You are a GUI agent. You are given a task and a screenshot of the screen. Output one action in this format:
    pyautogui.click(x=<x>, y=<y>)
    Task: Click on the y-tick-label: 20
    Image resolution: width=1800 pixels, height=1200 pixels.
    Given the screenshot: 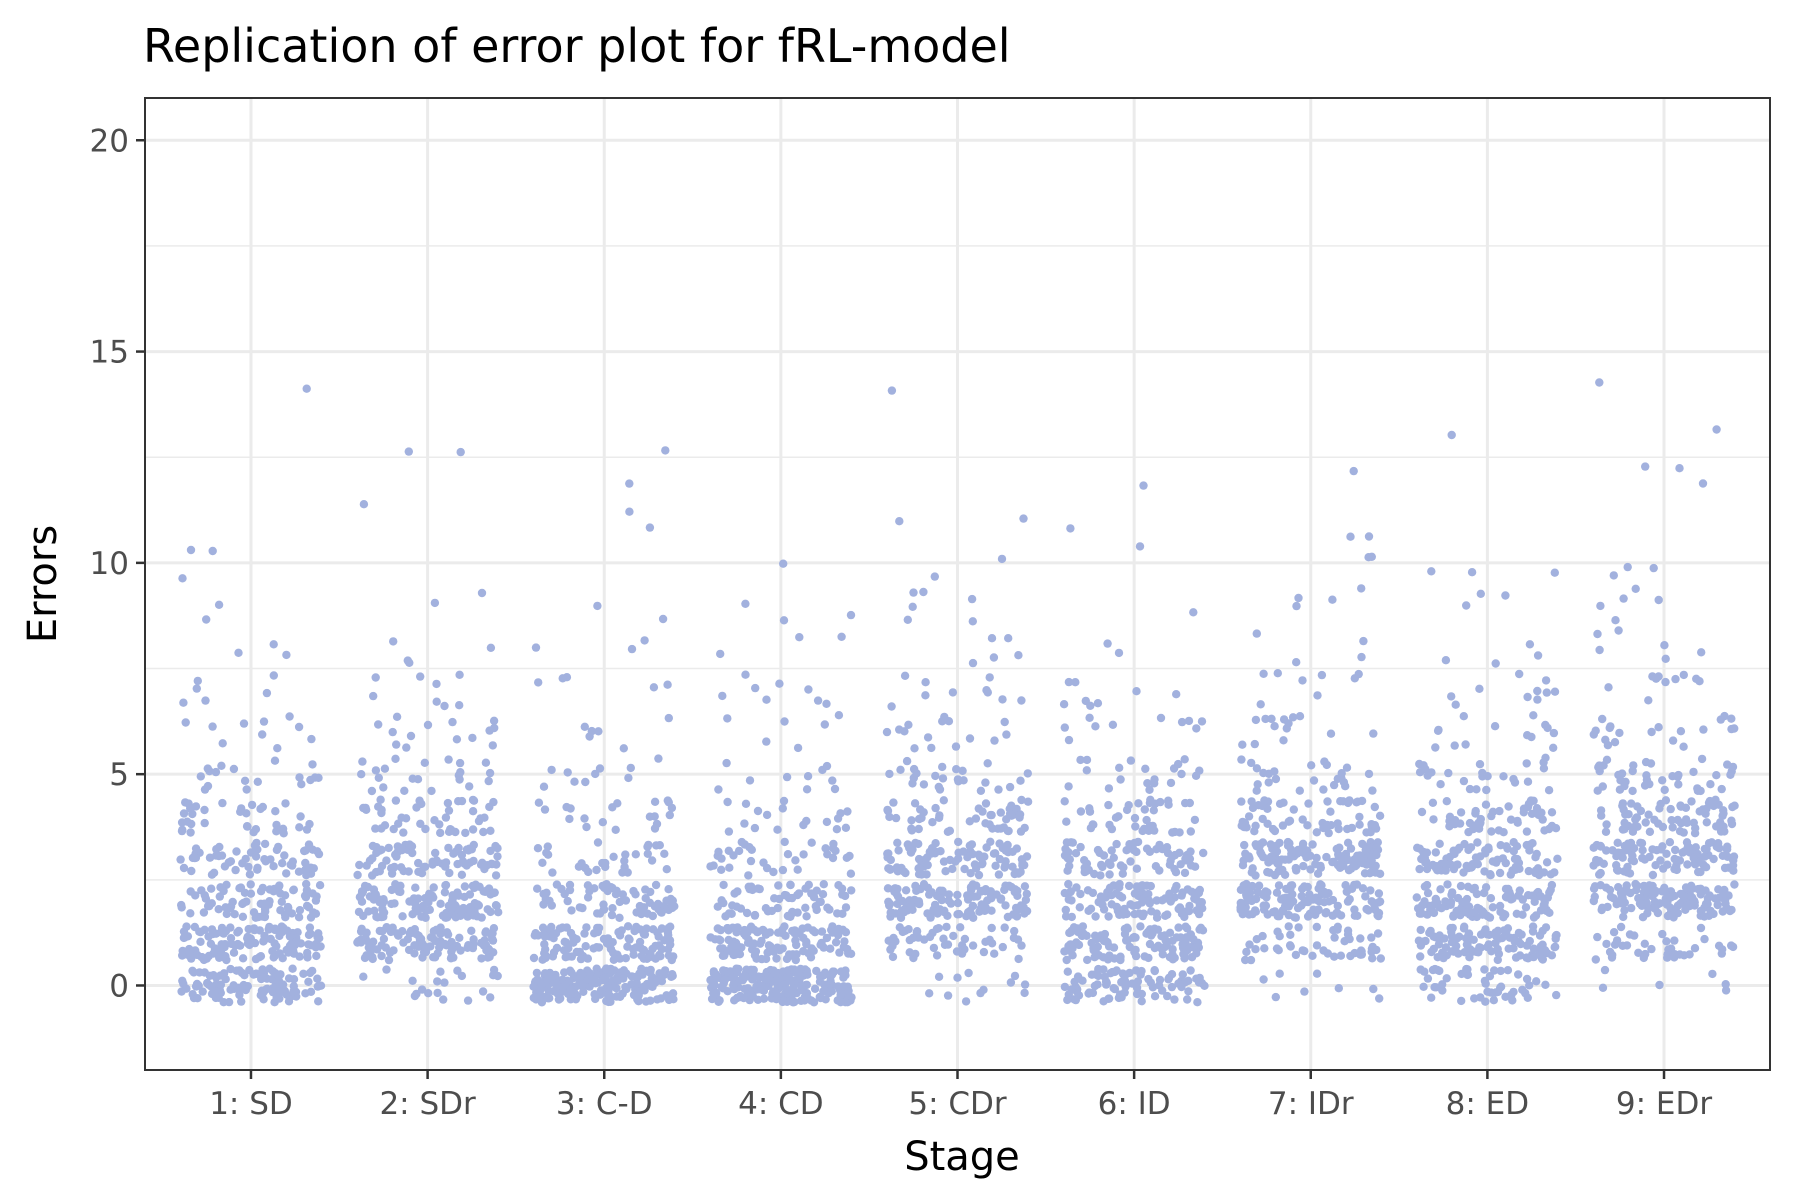 What is the action you would take?
    pyautogui.click(x=109, y=141)
    